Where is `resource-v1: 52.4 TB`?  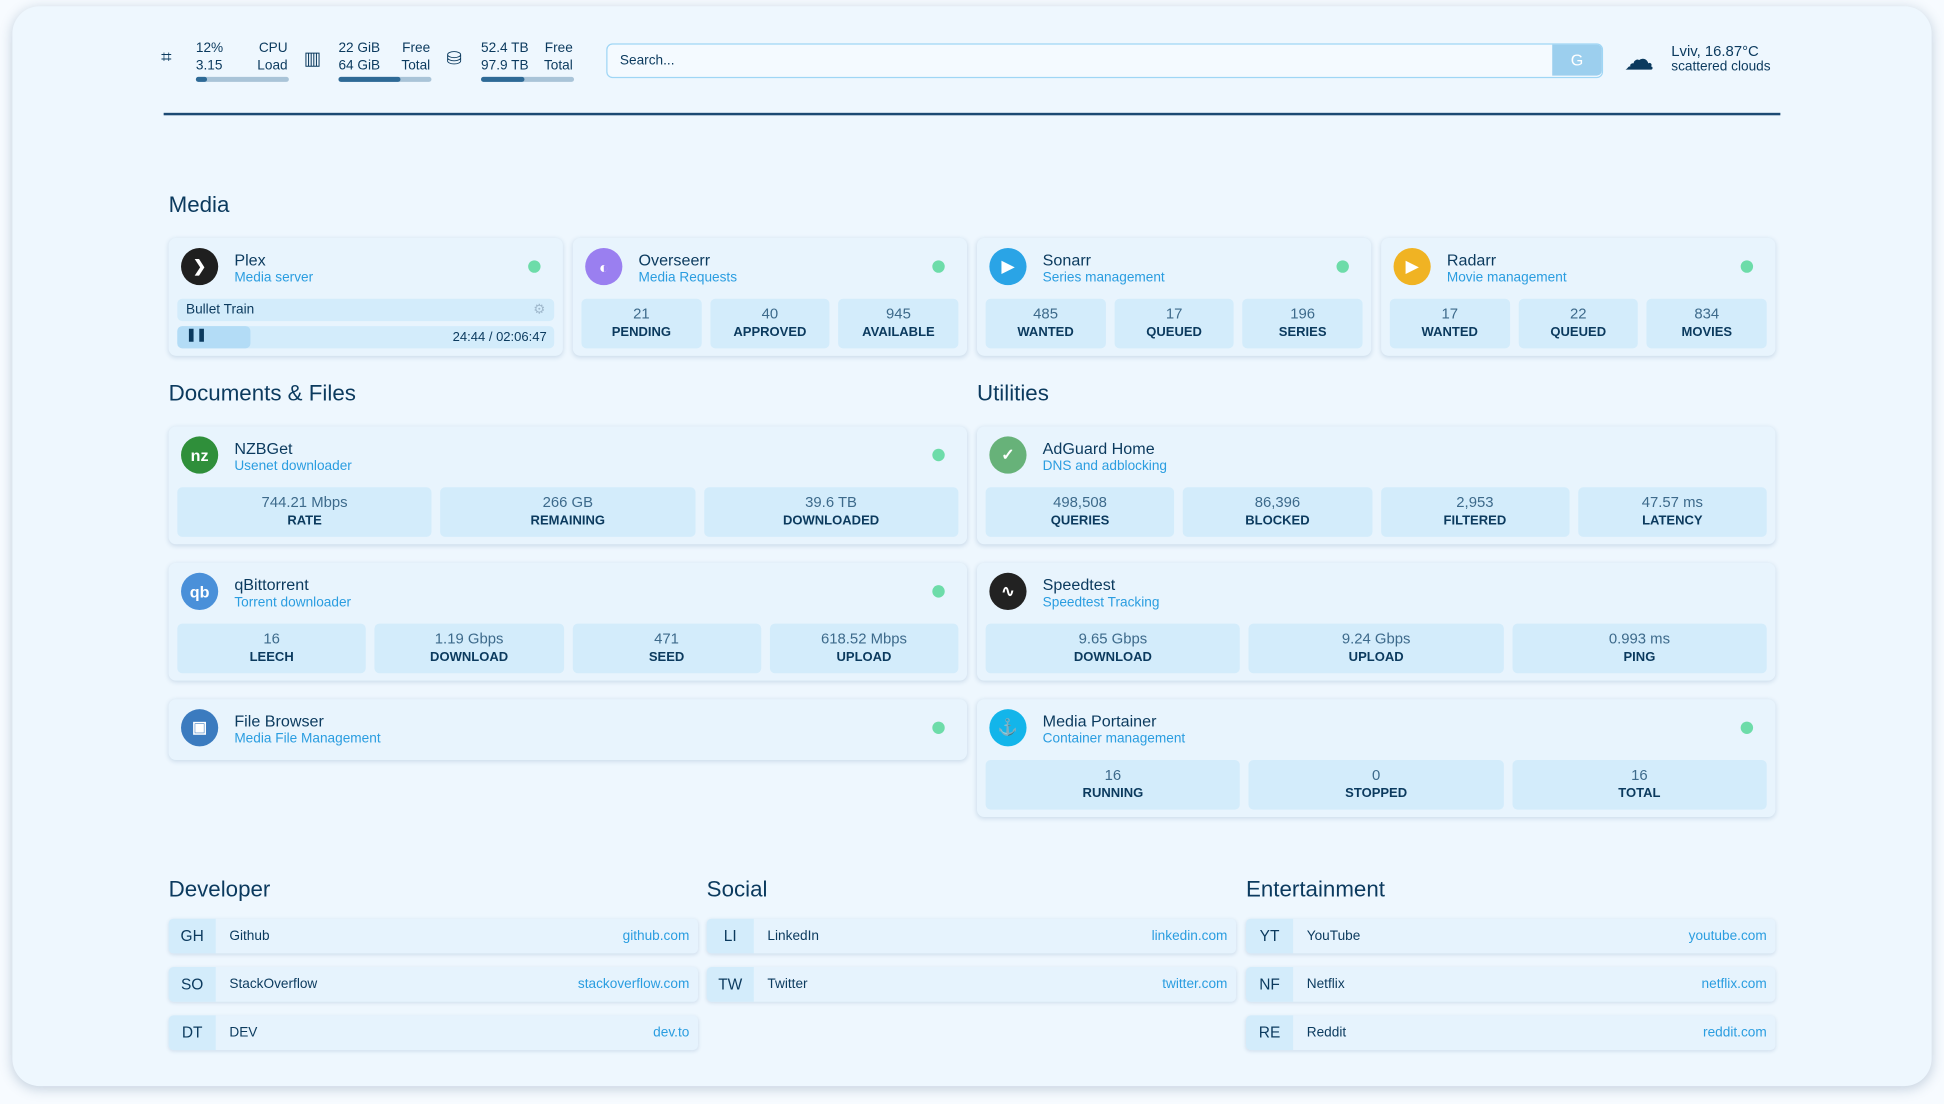 resource-v1: 52.4 TB is located at coordinates (505, 48).